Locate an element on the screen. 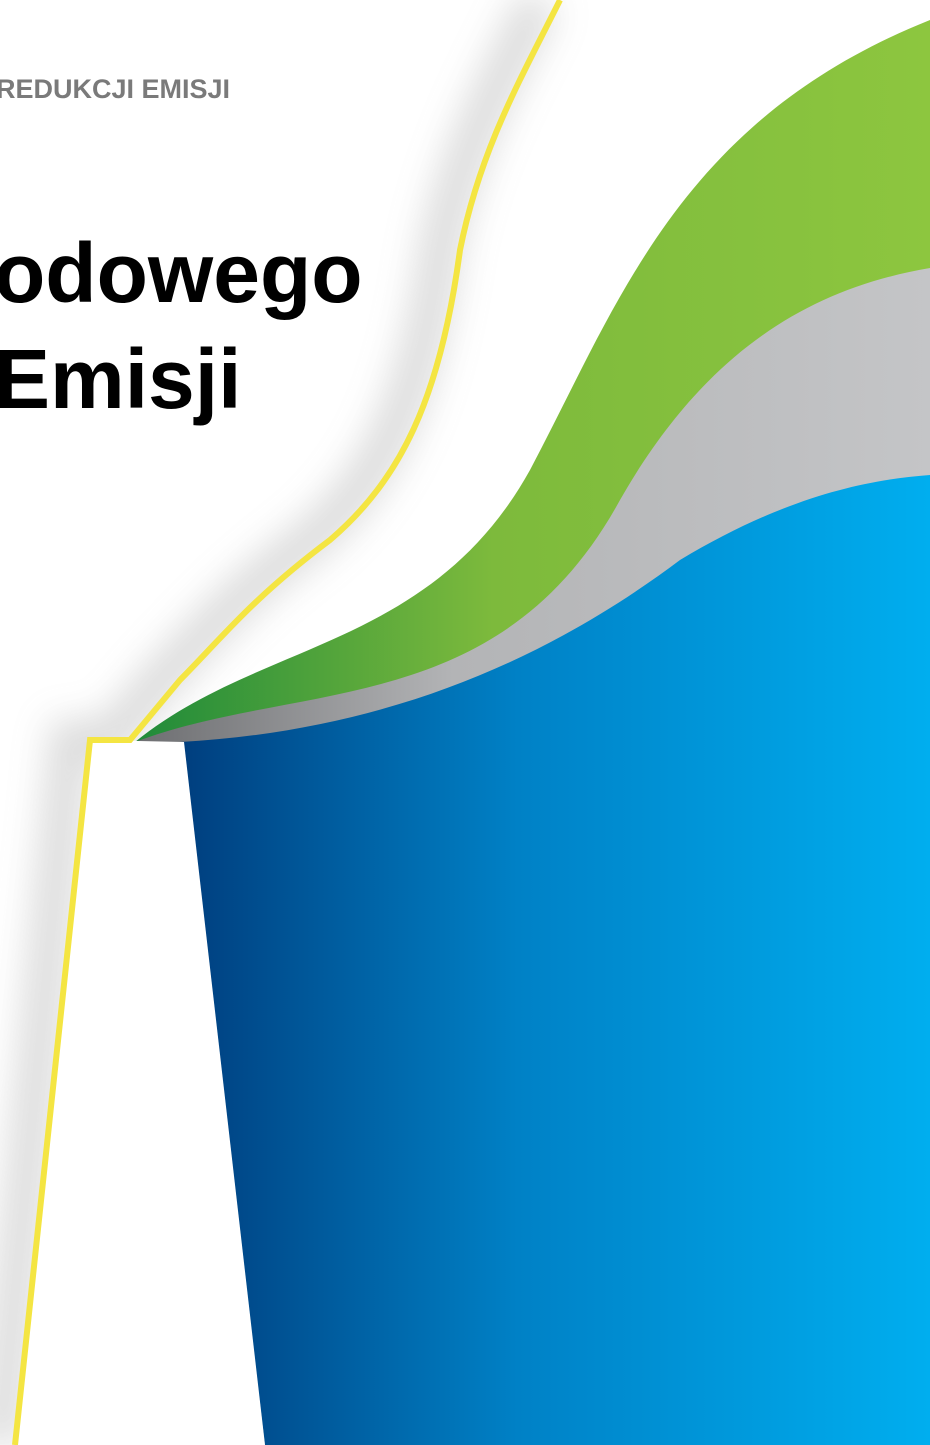 Image resolution: width=930 pixels, height=1445 pixels. title-line: Emisji is located at coordinates (120, 379).